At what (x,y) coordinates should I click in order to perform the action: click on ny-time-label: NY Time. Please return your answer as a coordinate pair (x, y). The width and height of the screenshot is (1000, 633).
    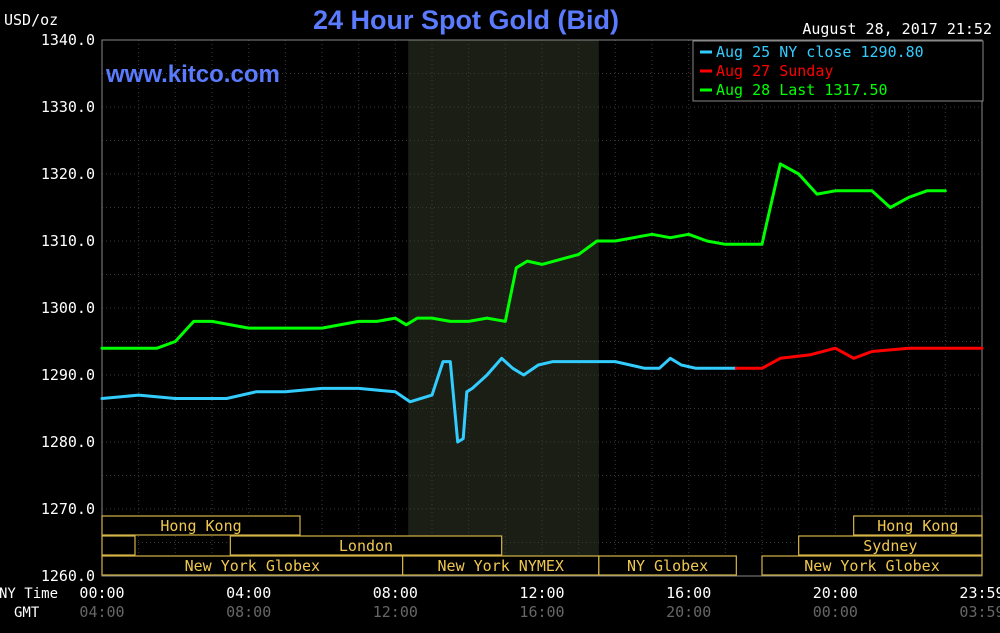
    Looking at the image, I should click on (29, 594).